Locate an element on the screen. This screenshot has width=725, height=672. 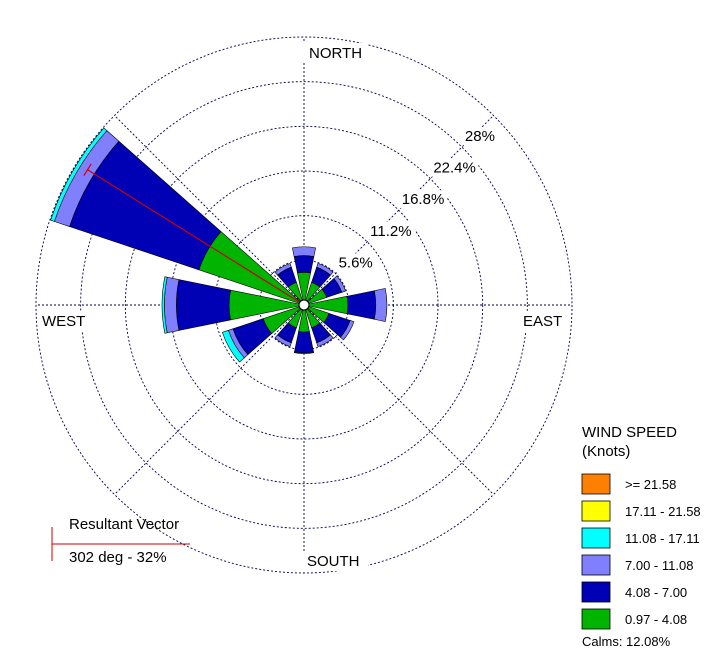
legend-label-4: 7.00 - 11.08 is located at coordinates (659, 565).